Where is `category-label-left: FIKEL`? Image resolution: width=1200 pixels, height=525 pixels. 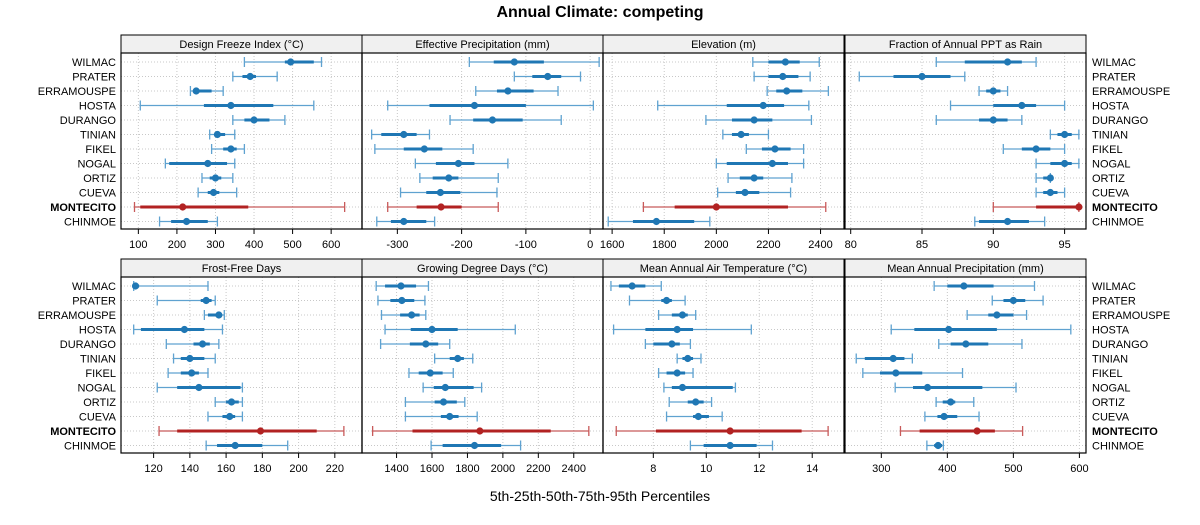 category-label-left: FIKEL is located at coordinates (100, 150).